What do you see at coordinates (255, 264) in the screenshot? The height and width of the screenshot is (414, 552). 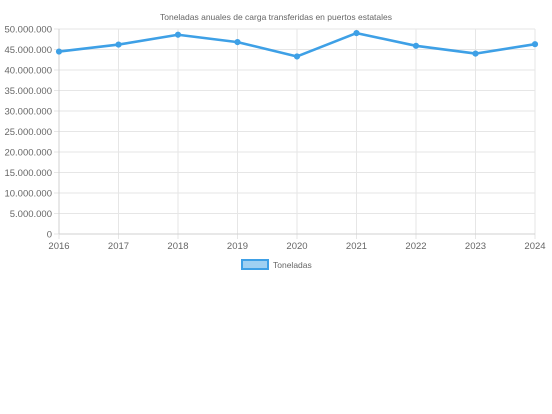 I see `legend-swatch` at bounding box center [255, 264].